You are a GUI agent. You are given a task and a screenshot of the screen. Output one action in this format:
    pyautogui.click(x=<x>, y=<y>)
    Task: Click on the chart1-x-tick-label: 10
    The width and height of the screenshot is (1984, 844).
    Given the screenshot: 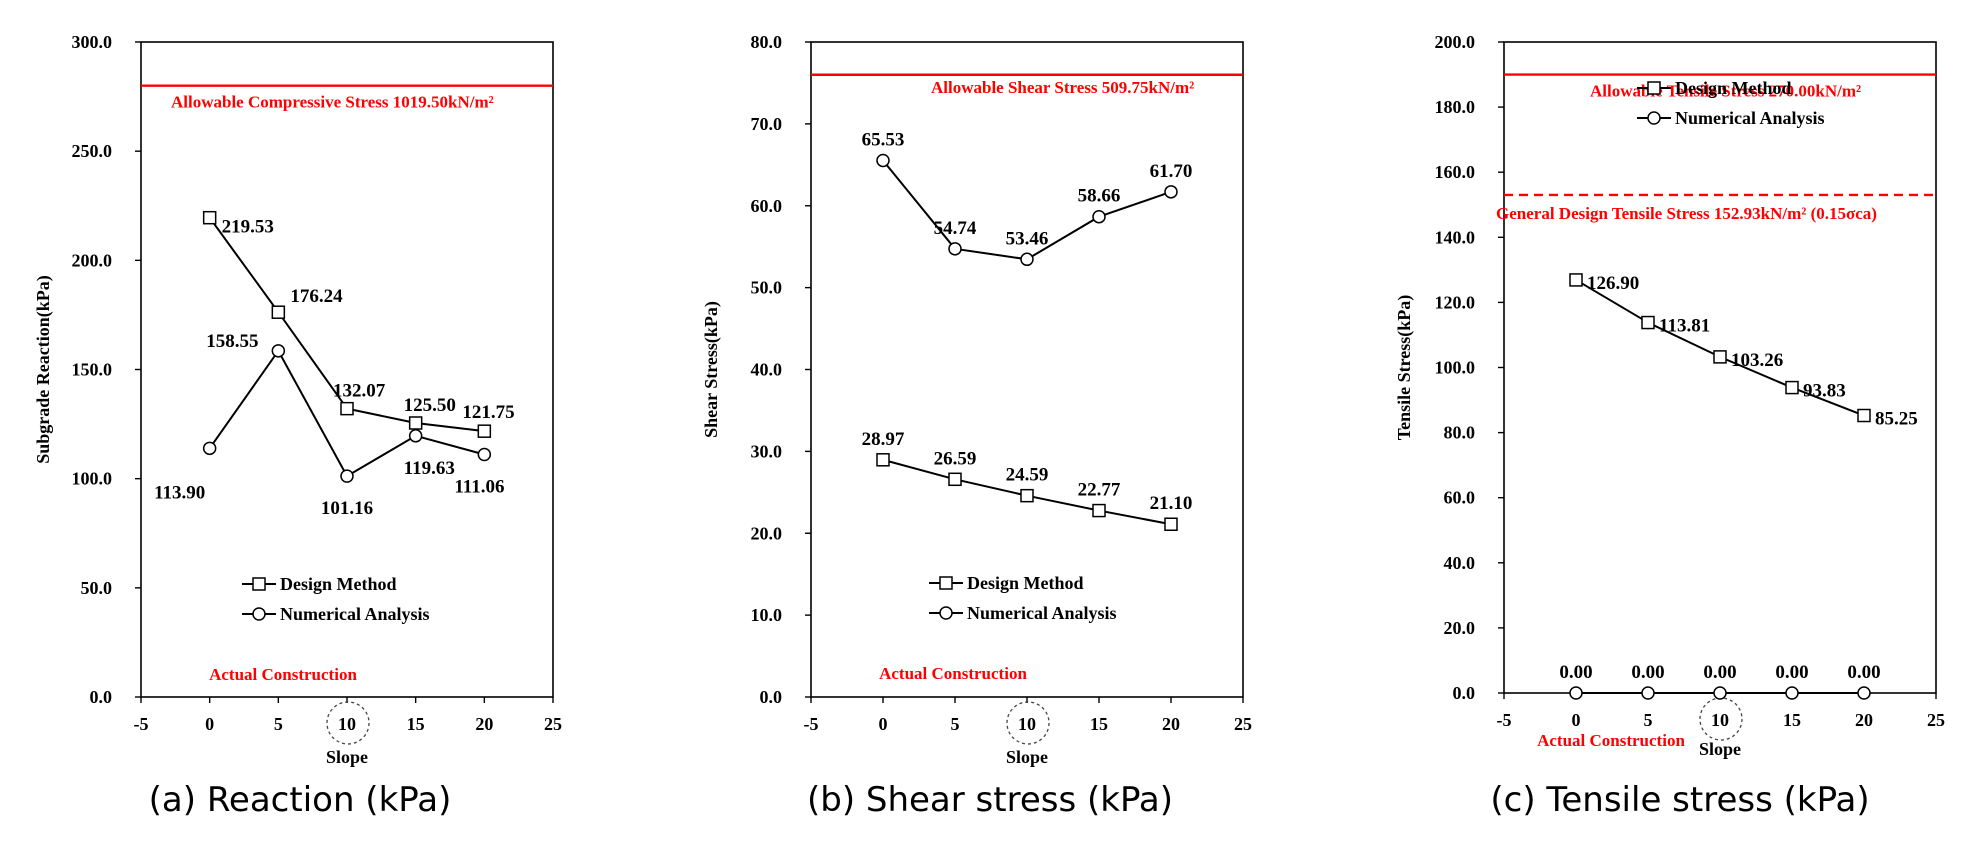 What is the action you would take?
    pyautogui.click(x=347, y=724)
    